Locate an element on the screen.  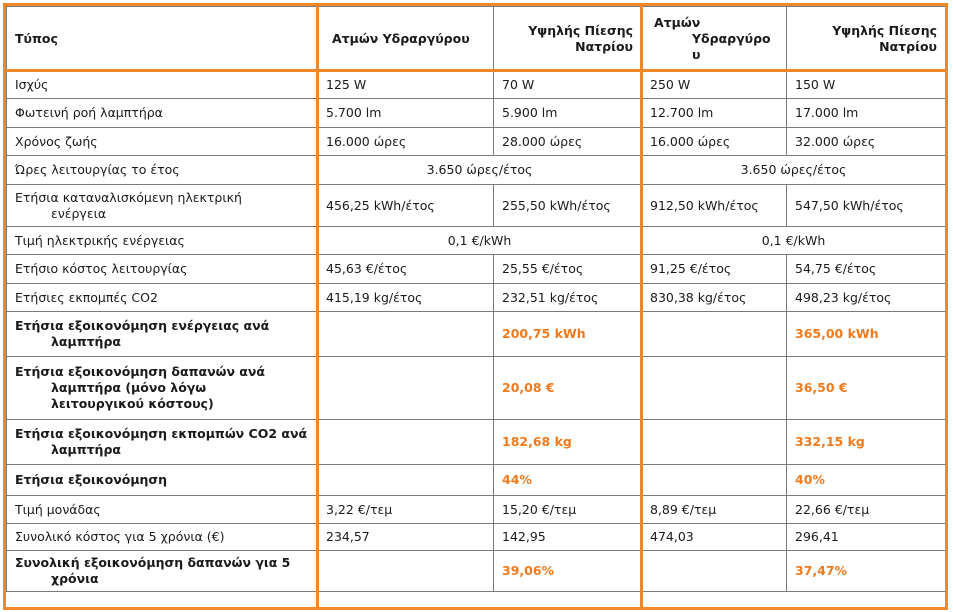
header-mercury-2-line2: Υδραργύρο is located at coordinates (731, 38).